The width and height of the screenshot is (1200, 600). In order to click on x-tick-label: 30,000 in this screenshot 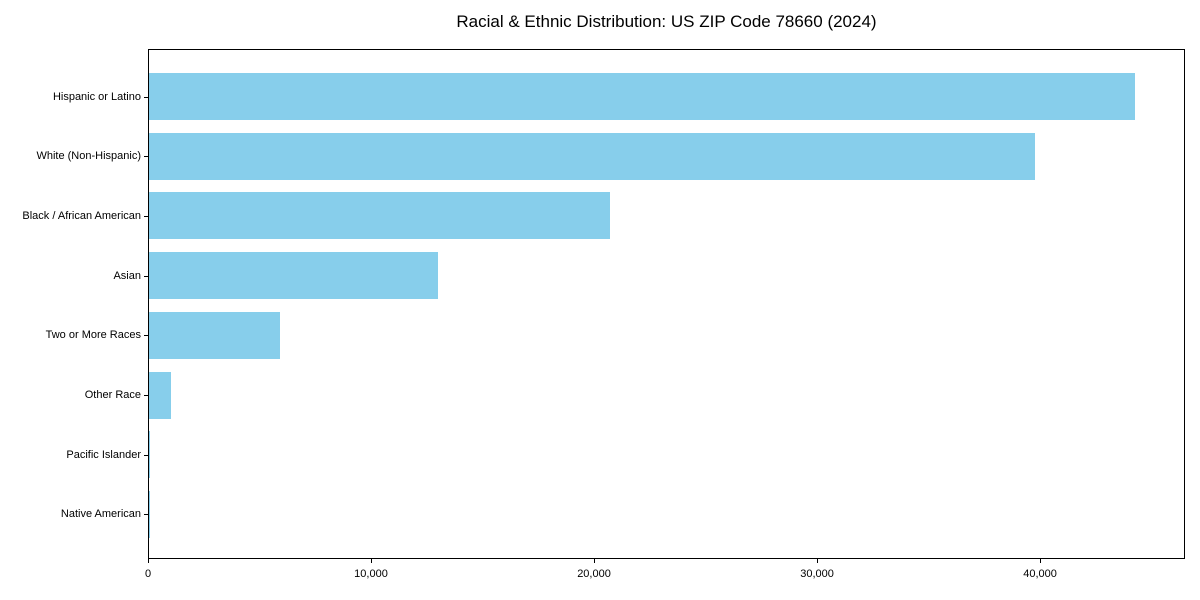, I will do `click(817, 574)`.